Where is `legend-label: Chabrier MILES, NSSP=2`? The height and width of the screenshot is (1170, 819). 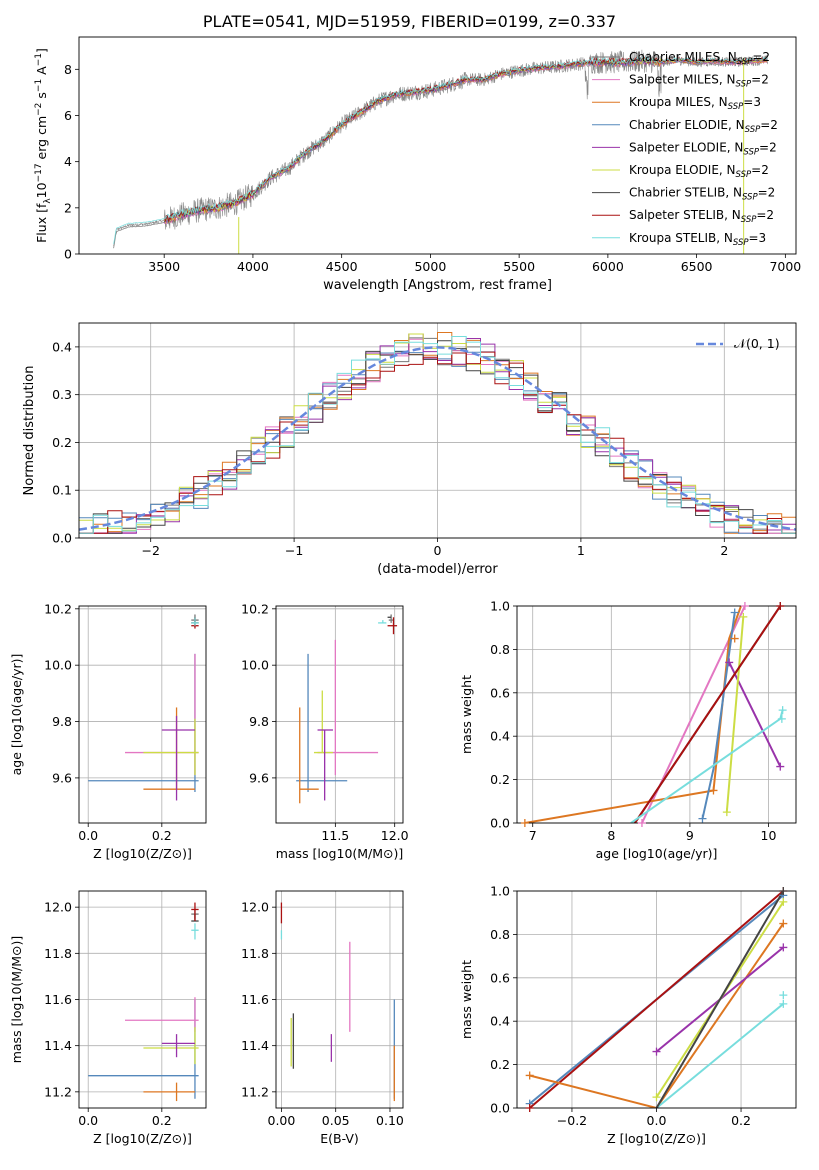
legend-label: Chabrier MILES, NSSP=2 is located at coordinates (699, 58).